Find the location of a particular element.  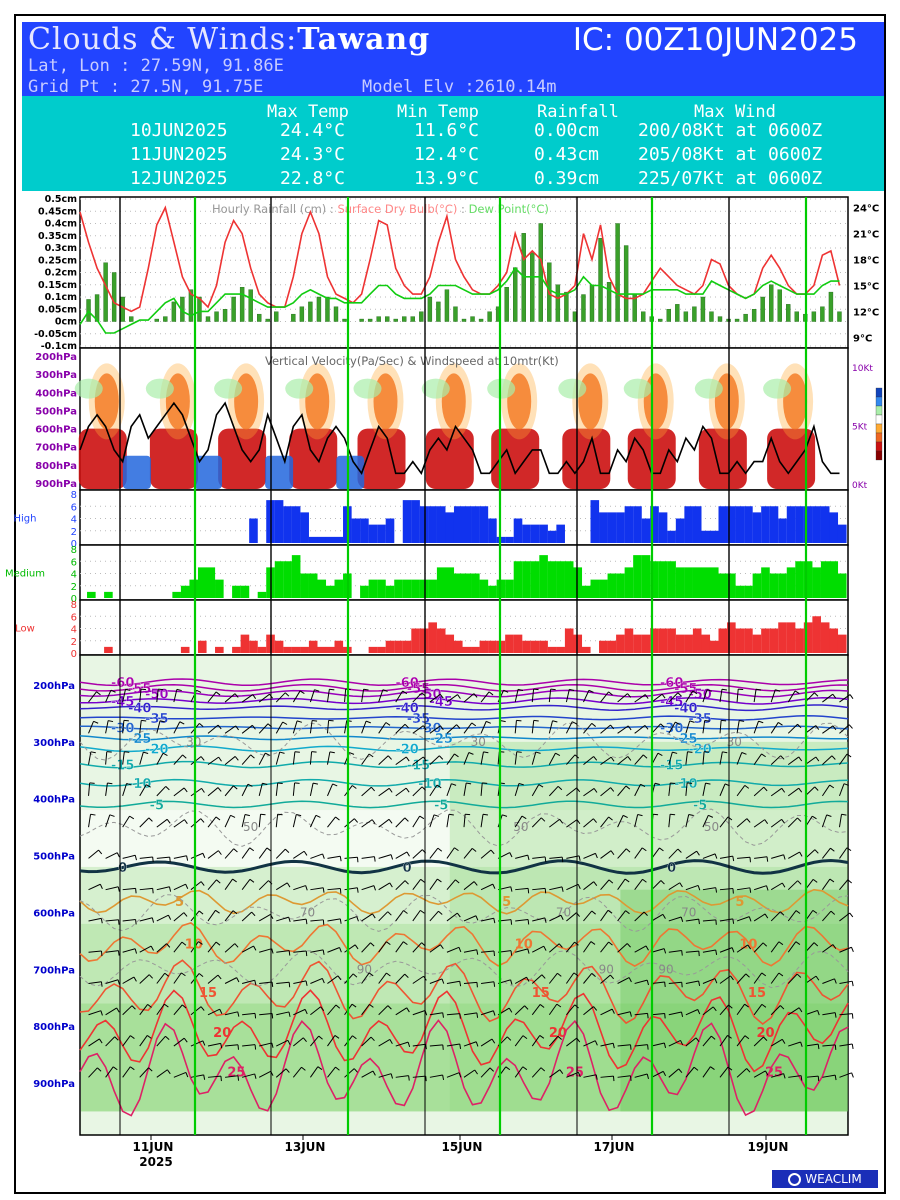

row-wind: 225/07Kt at 0600Z is located at coordinates (730, 178).